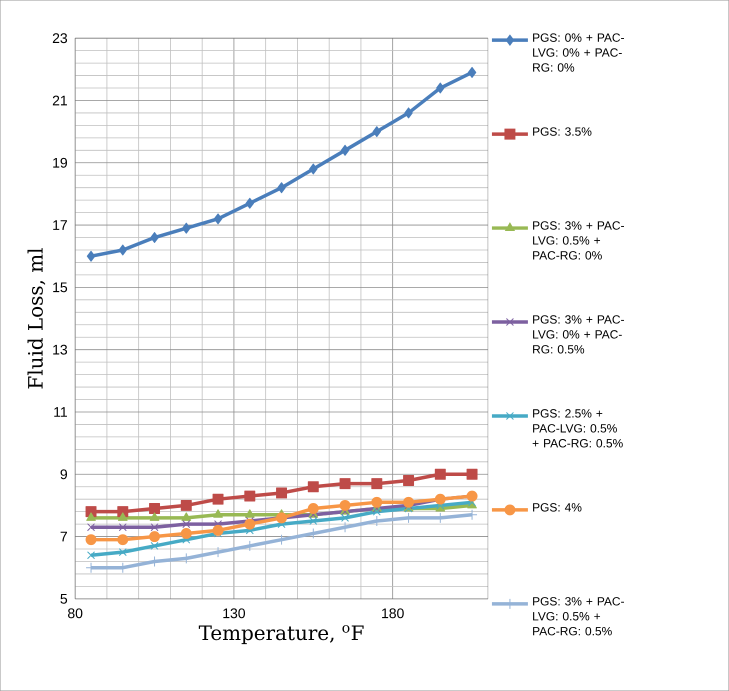 The height and width of the screenshot is (691, 729). What do you see at coordinates (63, 537) in the screenshot?
I see `y-tick-label: 7` at bounding box center [63, 537].